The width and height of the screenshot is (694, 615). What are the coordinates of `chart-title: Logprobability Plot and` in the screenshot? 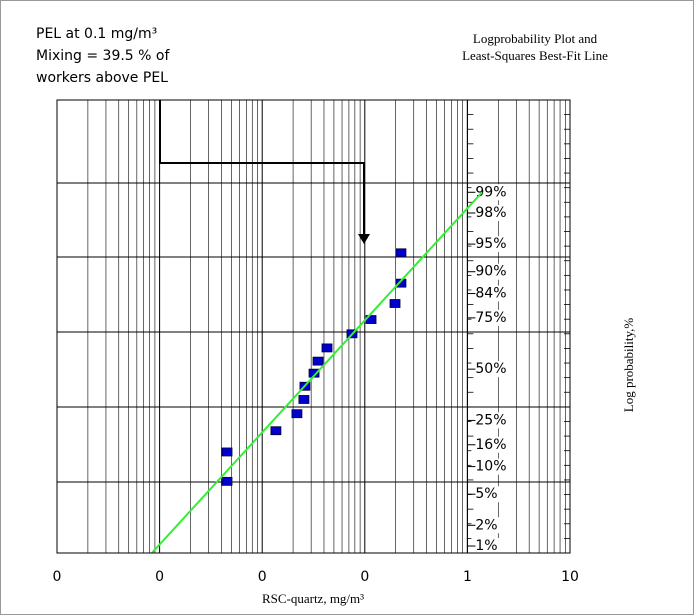 It's located at (535, 38).